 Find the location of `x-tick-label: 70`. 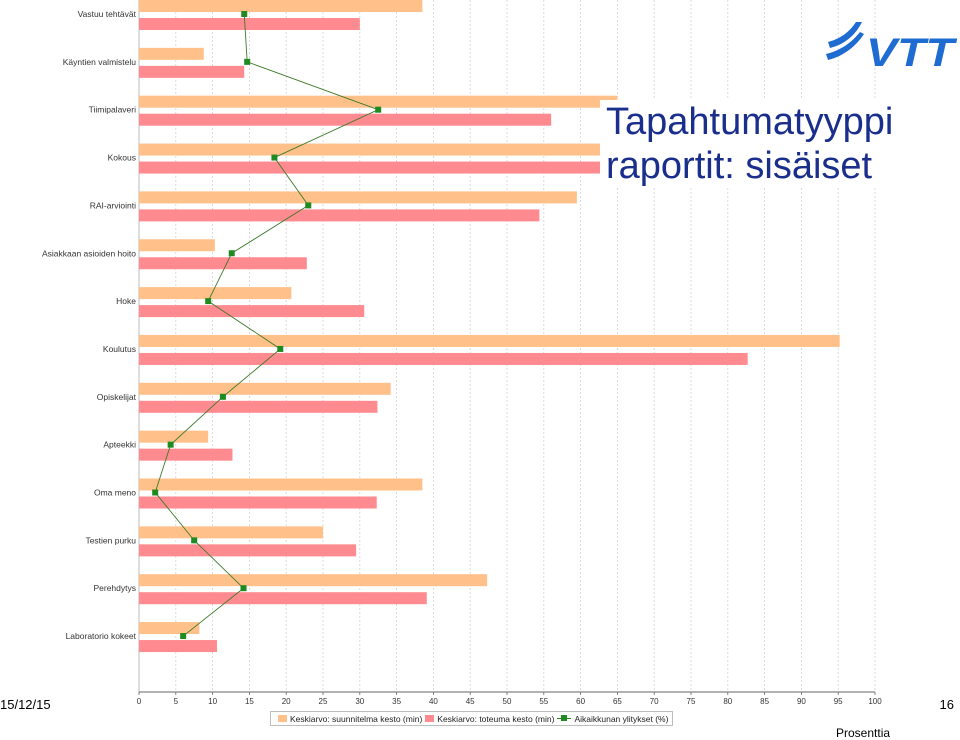

x-tick-label: 70 is located at coordinates (654, 701).